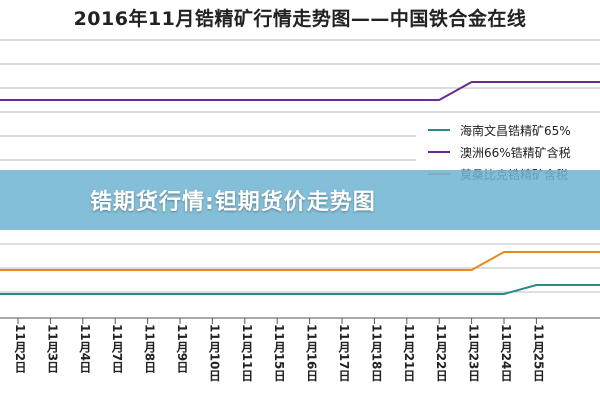  What do you see at coordinates (84, 349) in the screenshot?
I see `x-tick-label: 11月4日` at bounding box center [84, 349].